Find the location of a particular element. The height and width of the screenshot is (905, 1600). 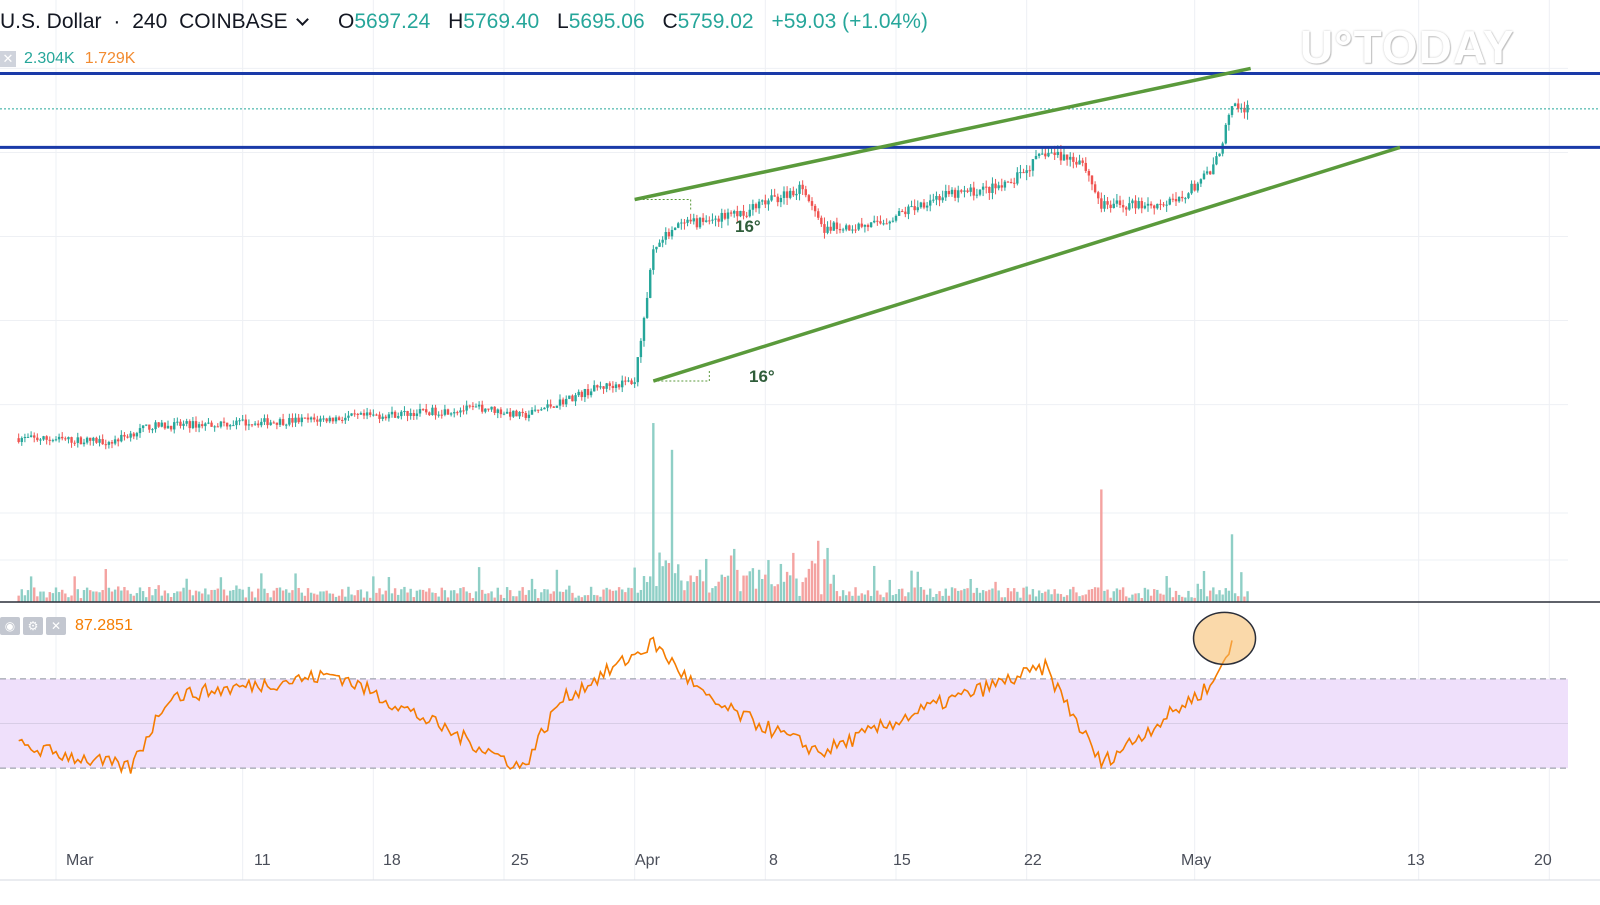

eye-icon: ◉ is located at coordinates (10, 626).